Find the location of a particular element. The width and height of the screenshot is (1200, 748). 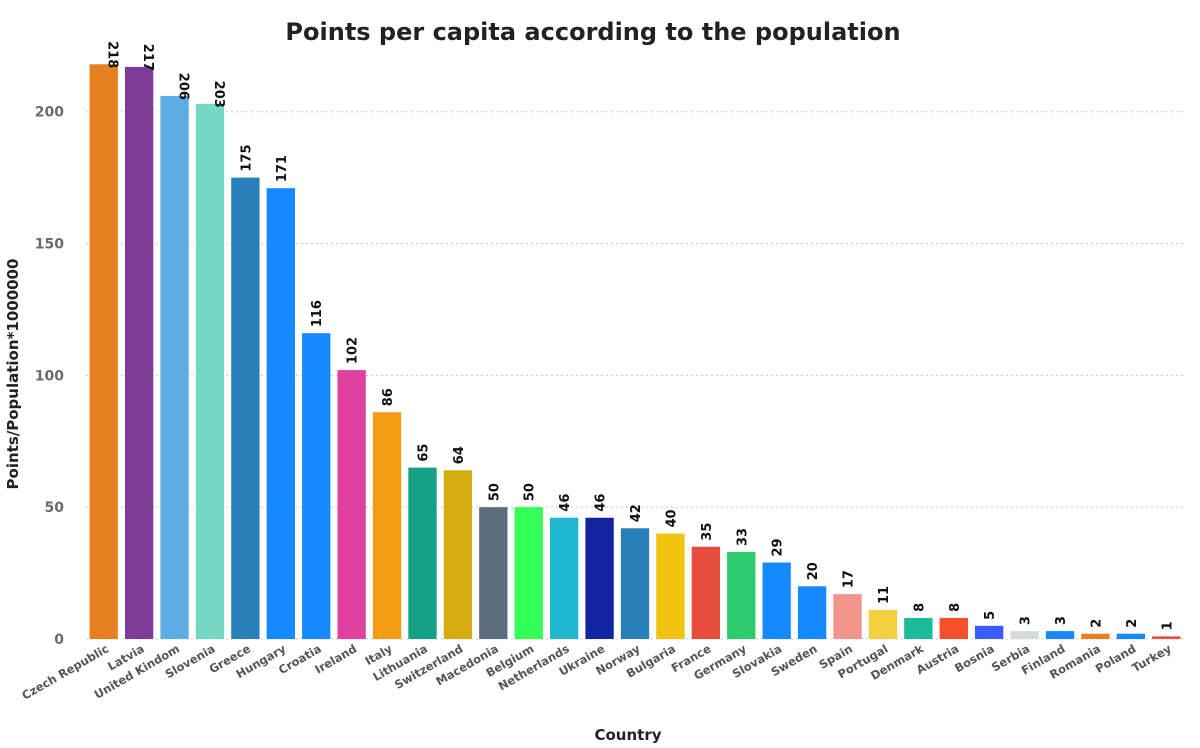

data-label: 175 is located at coordinates (246, 157).